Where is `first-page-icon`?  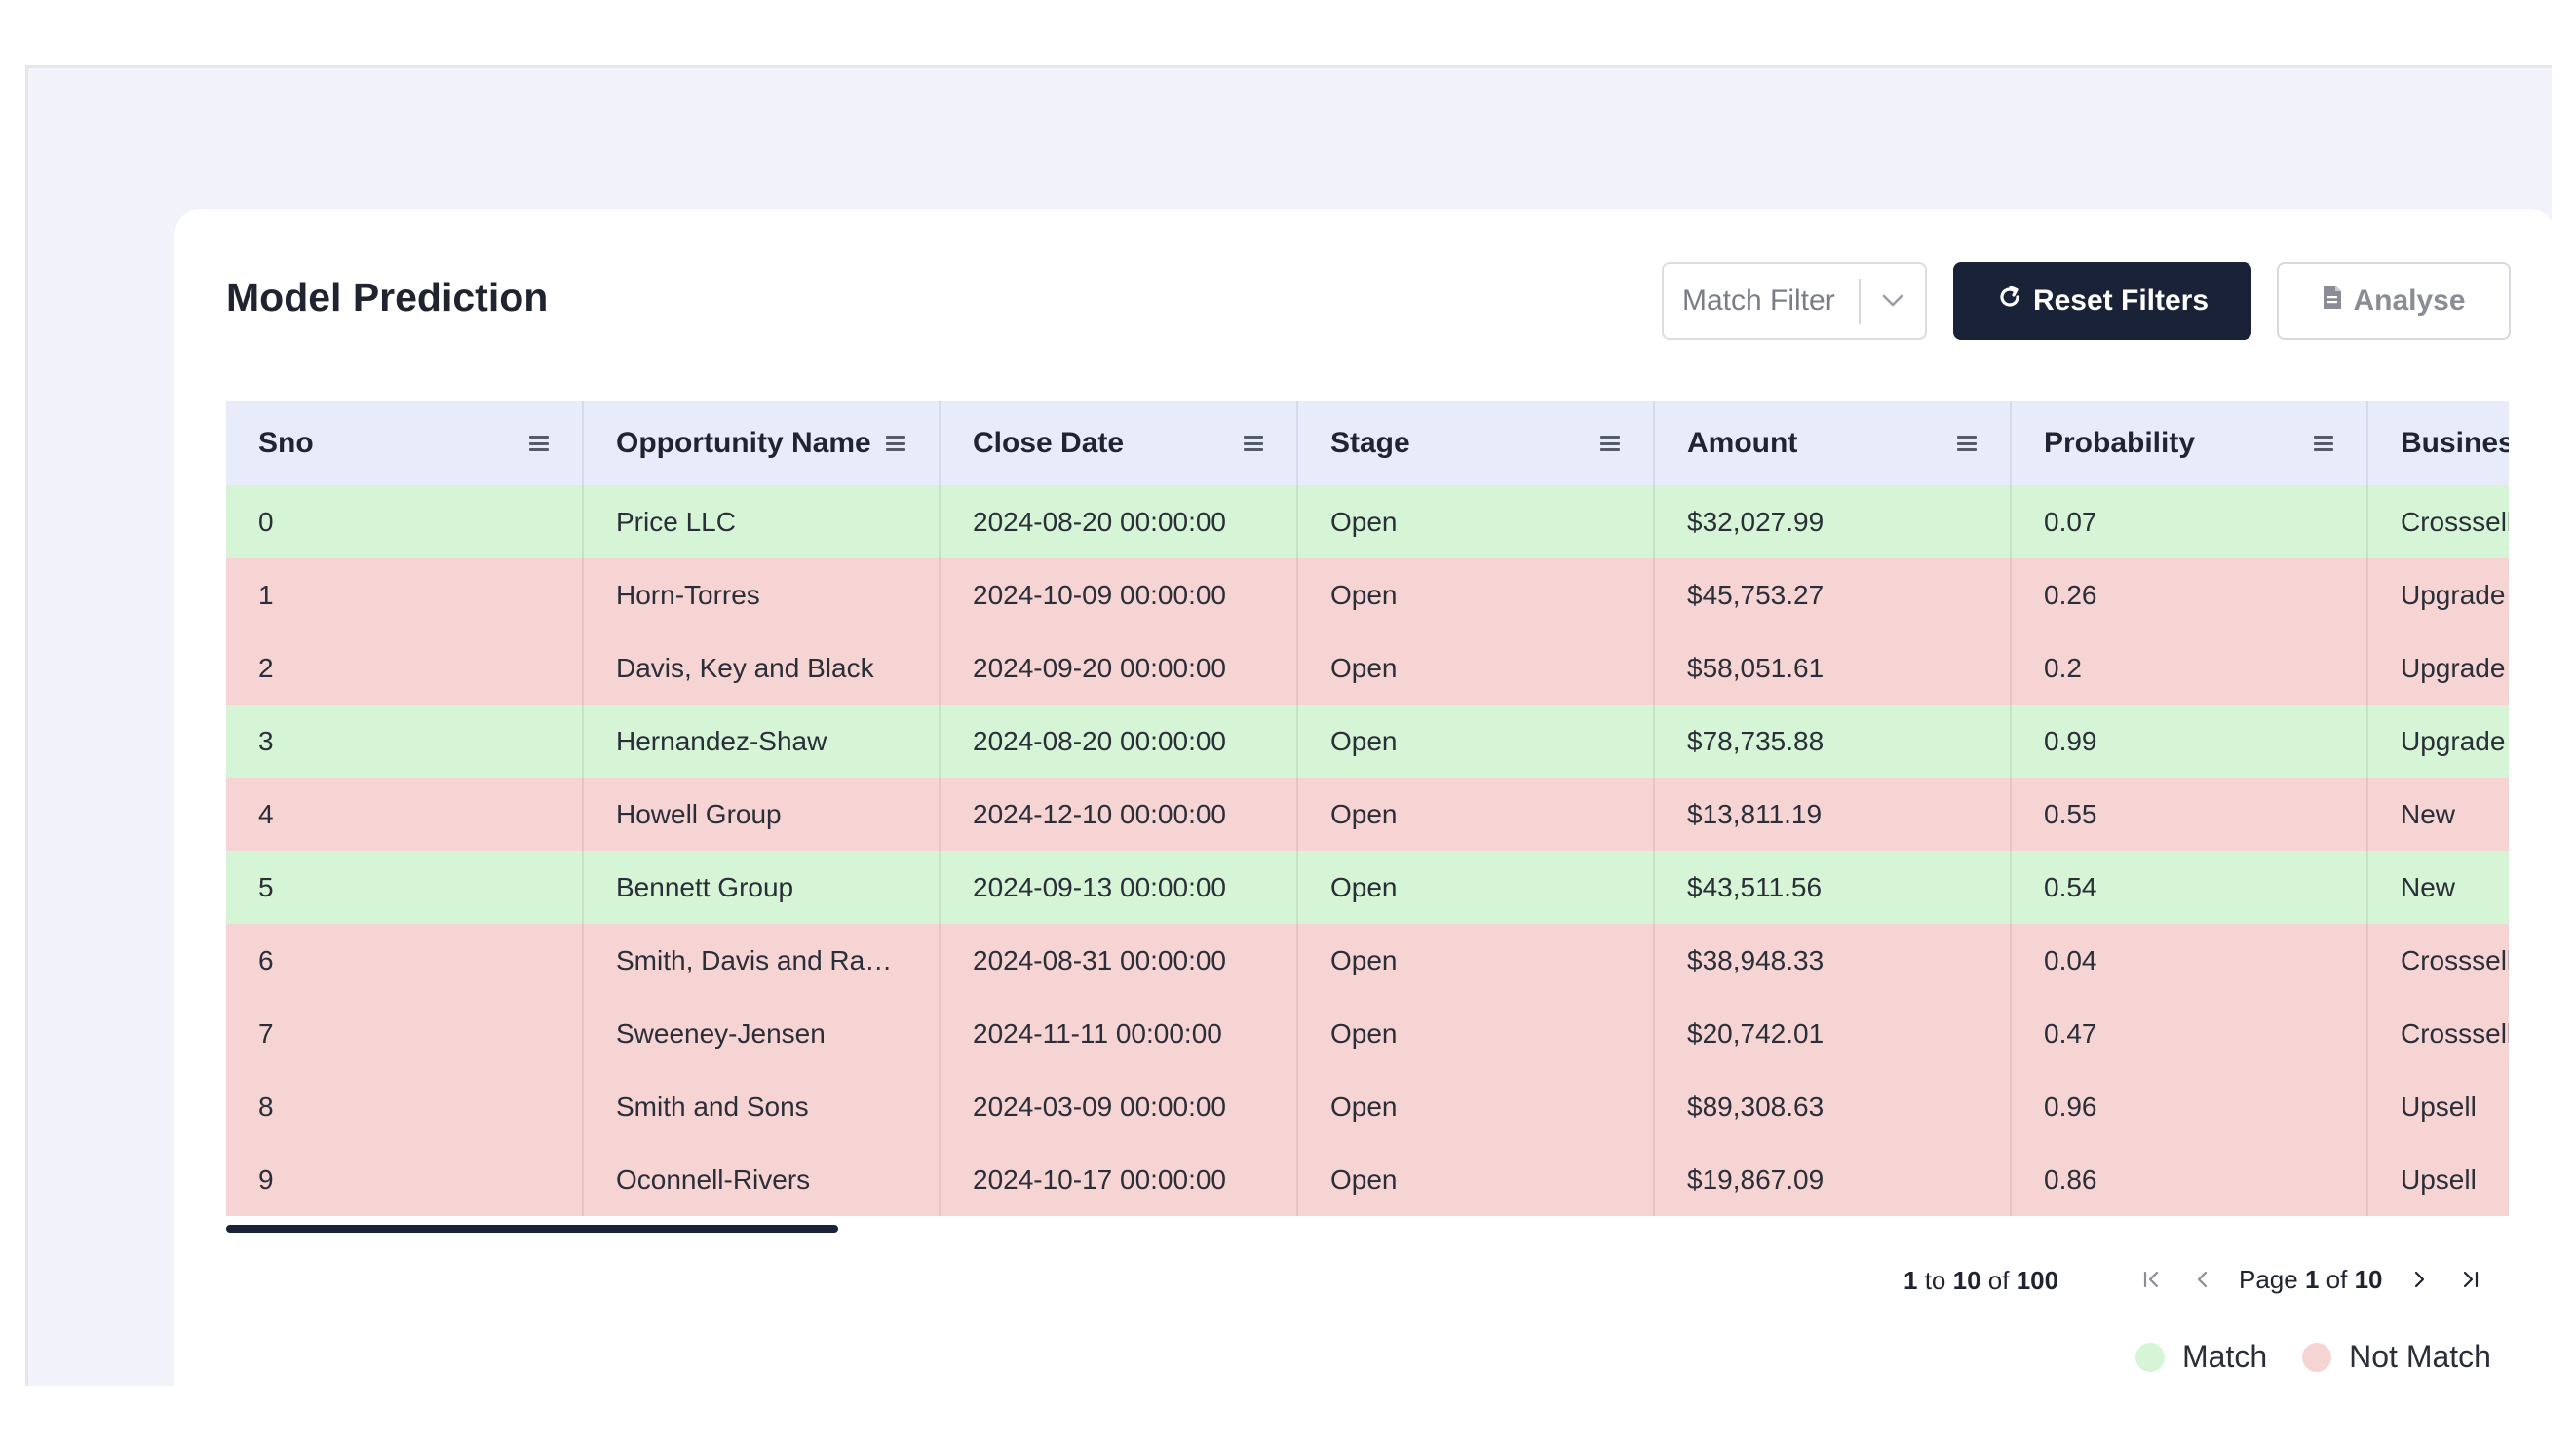 first-page-icon is located at coordinates (2152, 1279).